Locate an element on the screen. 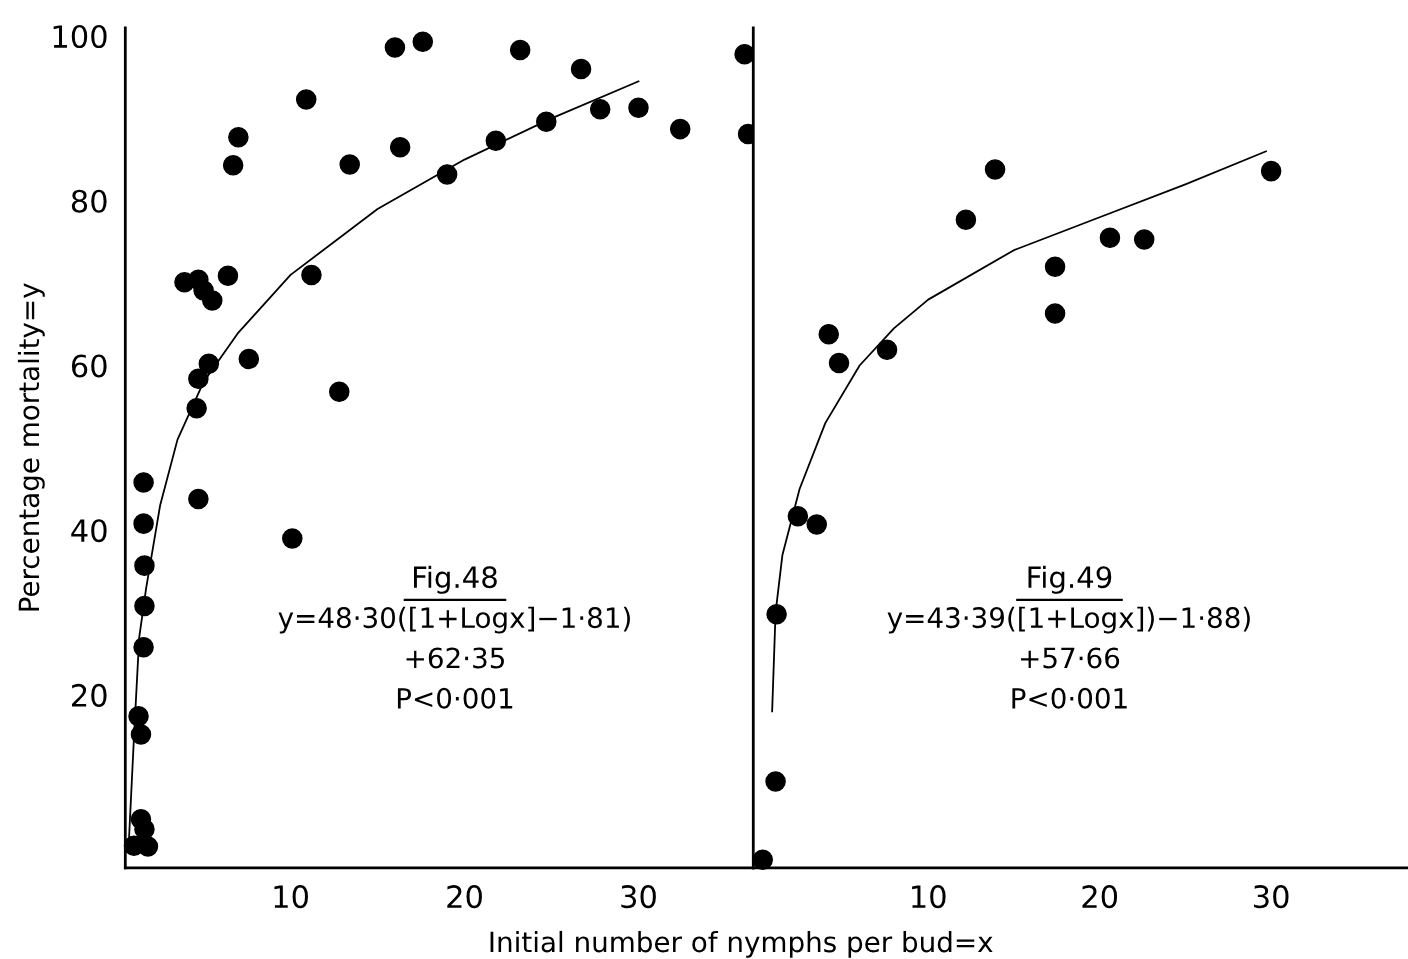 Image resolution: width=1408 pixels, height=959 pixels. y-tick-label: 60 is located at coordinates (89, 366).